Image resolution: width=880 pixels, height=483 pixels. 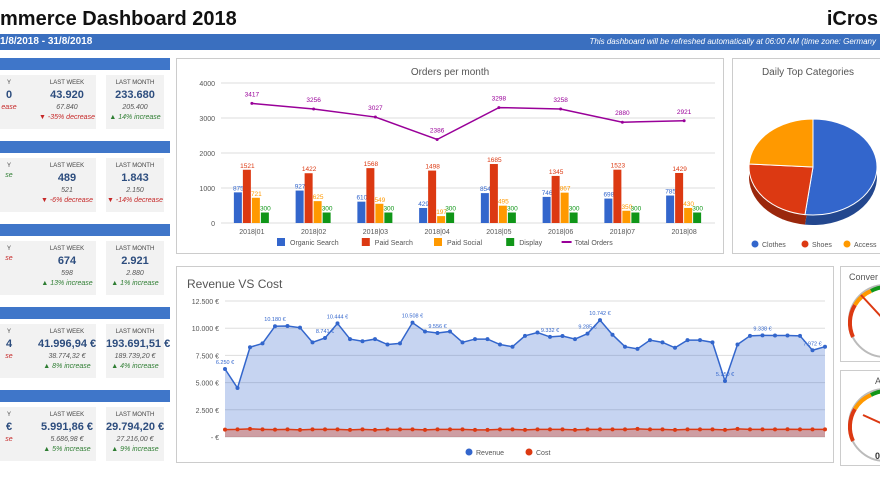 I want to click on x-tick-label: 2018|06, so click(x=560, y=232).